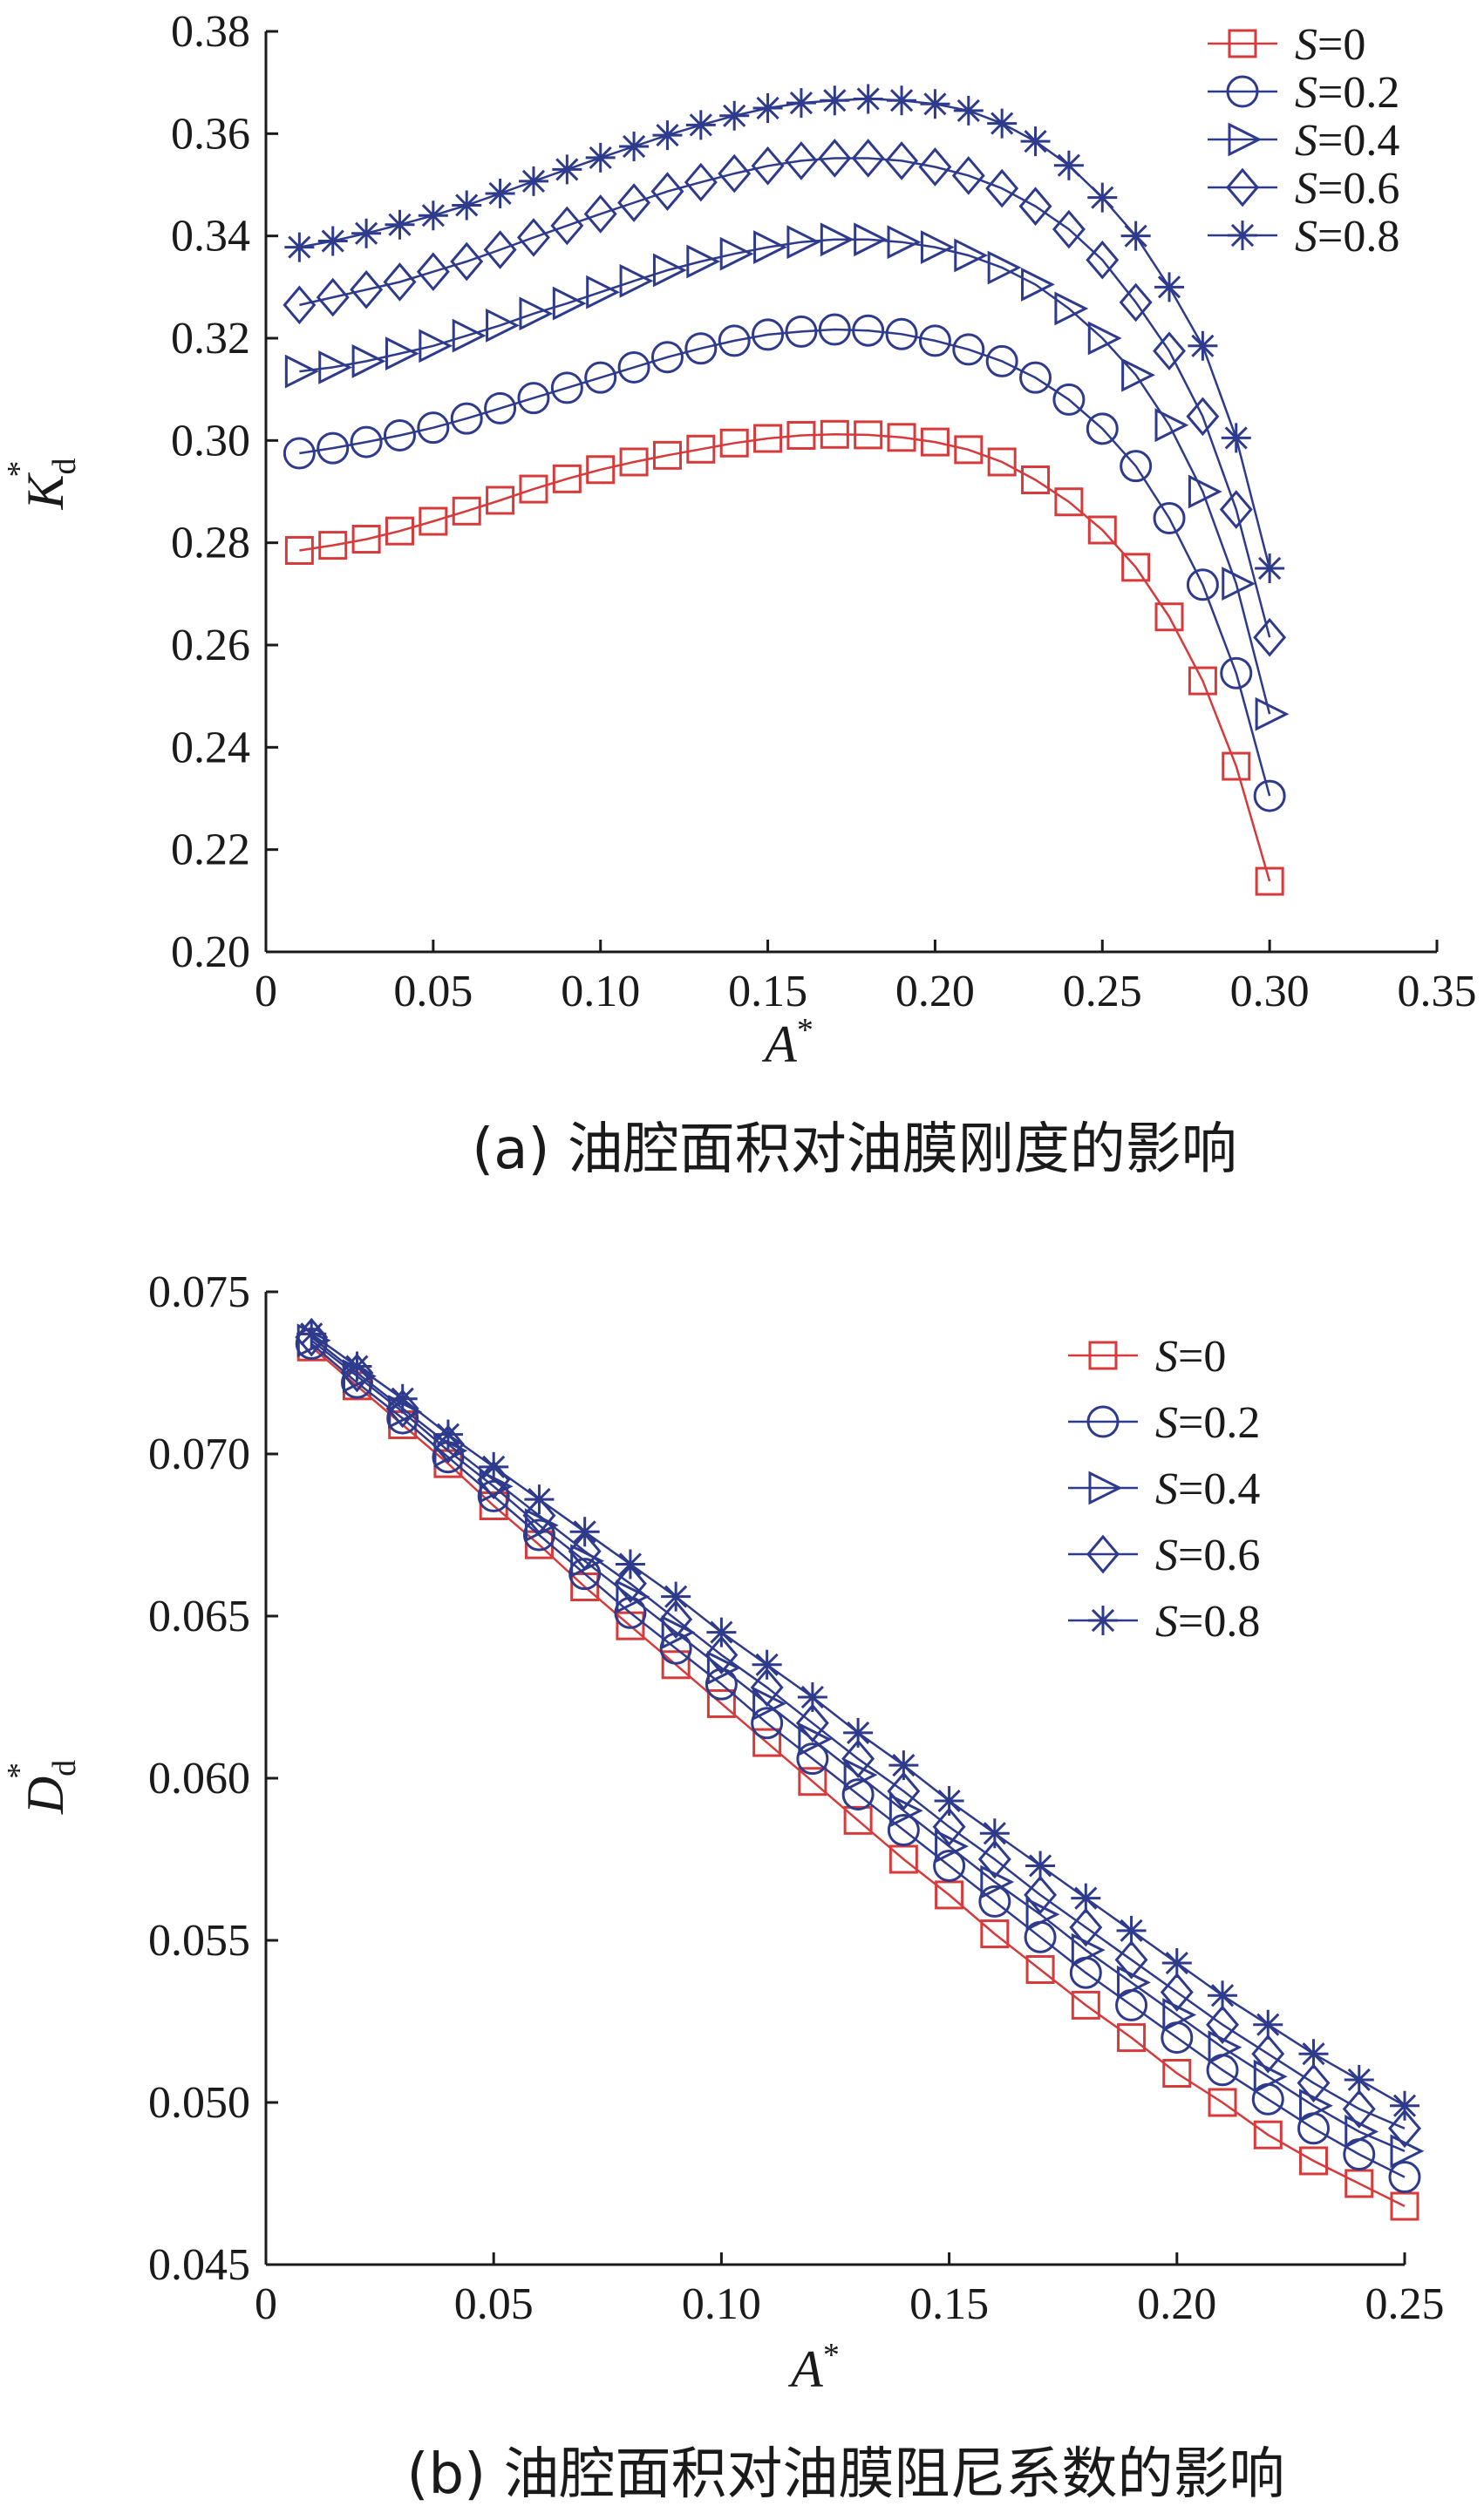 The width and height of the screenshot is (1484, 2520). Describe the element at coordinates (1437, 991) in the screenshot. I see `a-x-tick-label: 0.35` at that location.